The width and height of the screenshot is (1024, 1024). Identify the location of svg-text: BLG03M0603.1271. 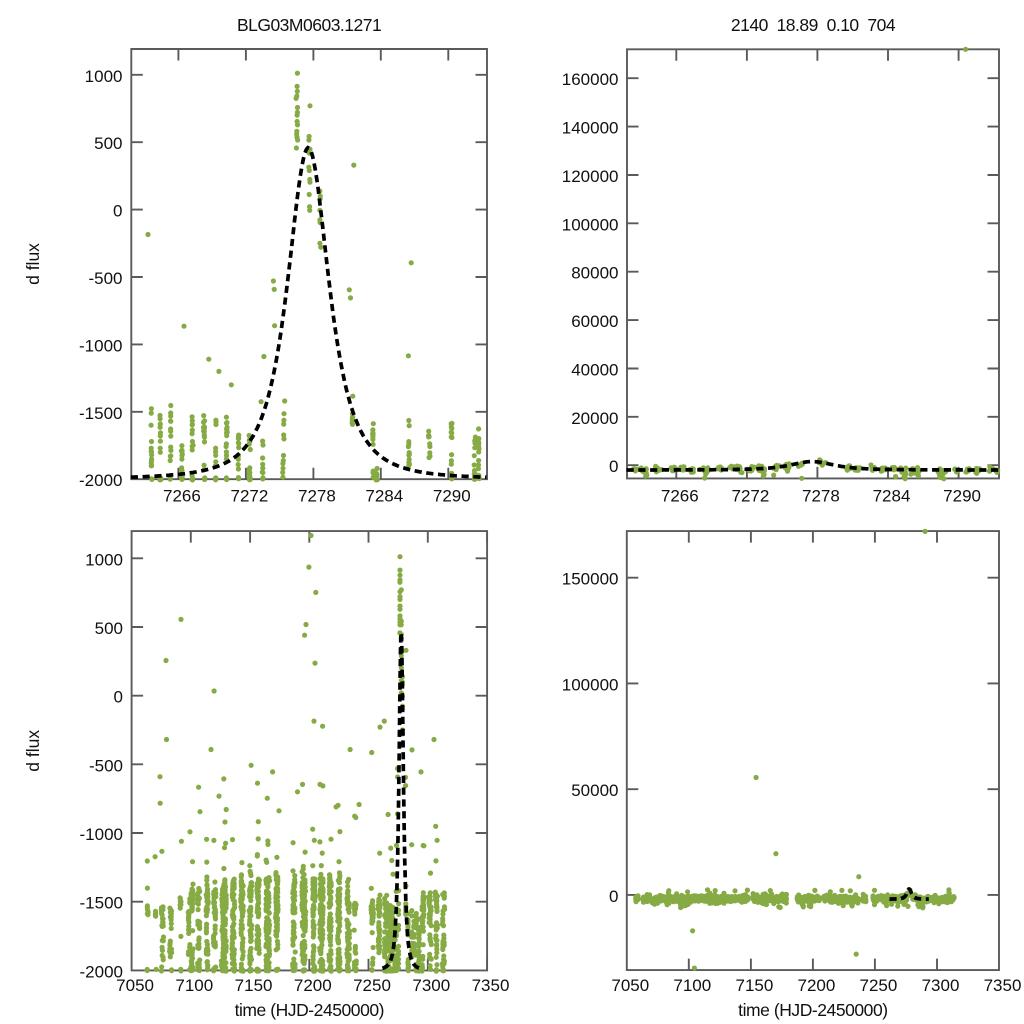
(309, 25).